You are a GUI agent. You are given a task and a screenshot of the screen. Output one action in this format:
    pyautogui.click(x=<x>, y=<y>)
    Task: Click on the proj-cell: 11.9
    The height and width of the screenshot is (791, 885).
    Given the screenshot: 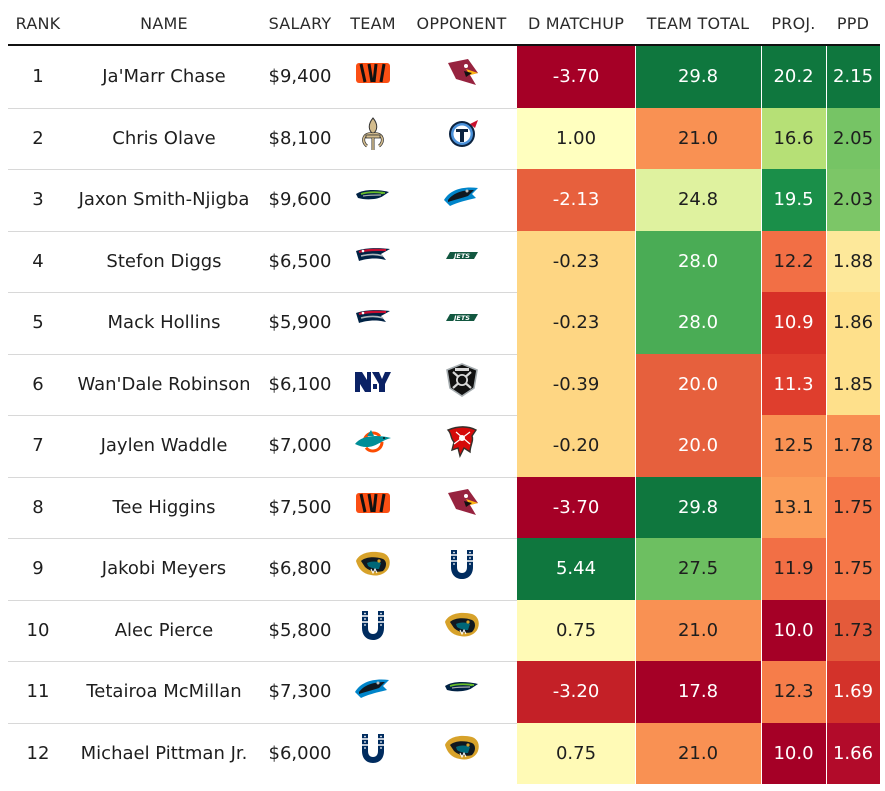 What is the action you would take?
    pyautogui.click(x=793, y=569)
    